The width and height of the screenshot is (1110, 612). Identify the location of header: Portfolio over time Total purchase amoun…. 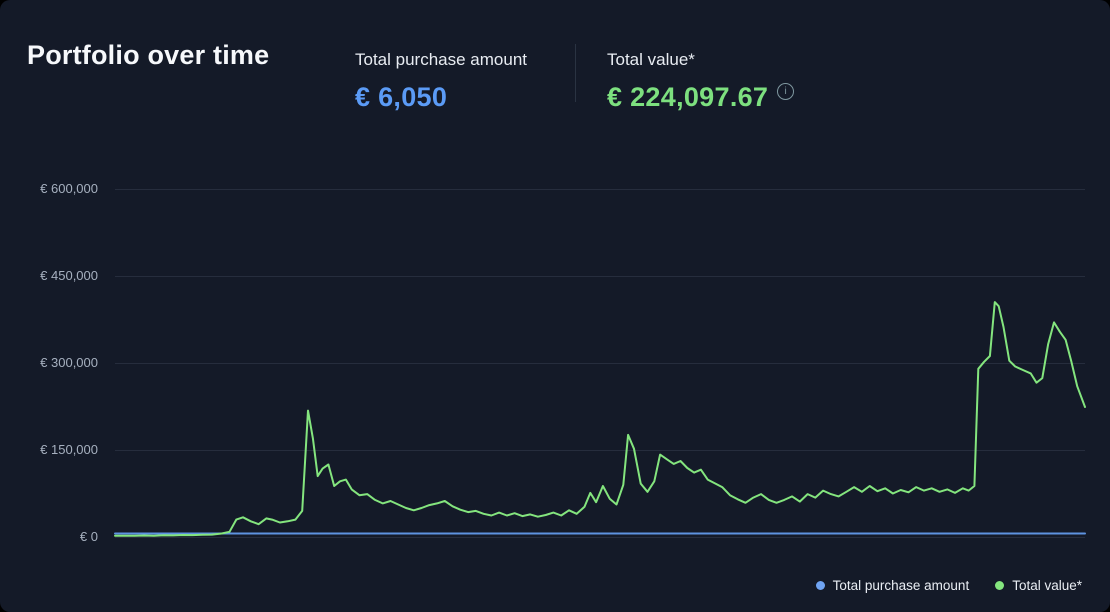
(412, 76).